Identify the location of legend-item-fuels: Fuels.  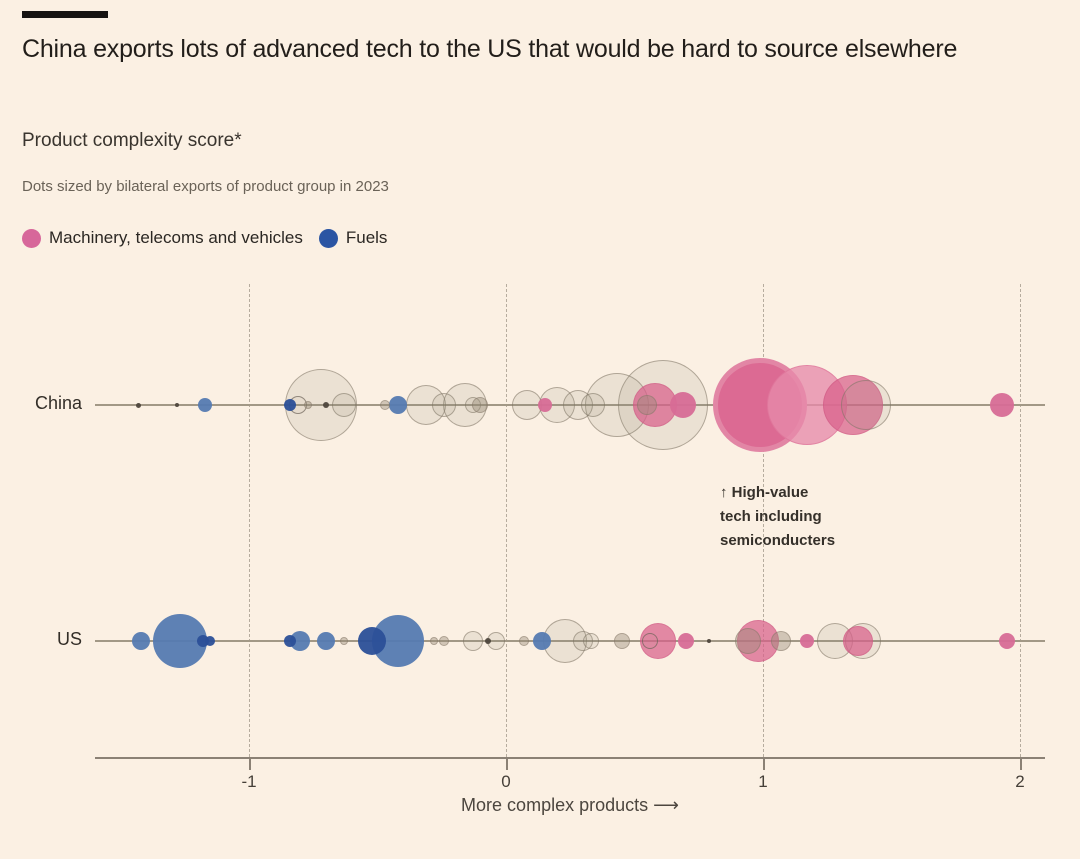
(353, 238).